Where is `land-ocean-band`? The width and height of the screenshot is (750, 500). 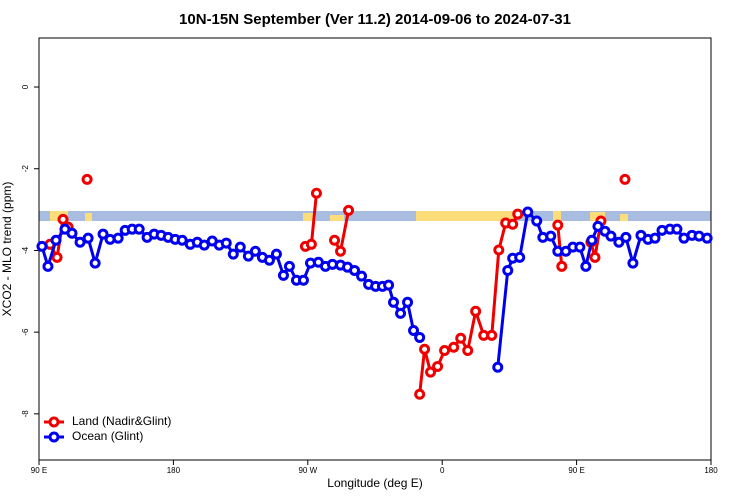
land-ocean-band is located at coordinates (375, 216).